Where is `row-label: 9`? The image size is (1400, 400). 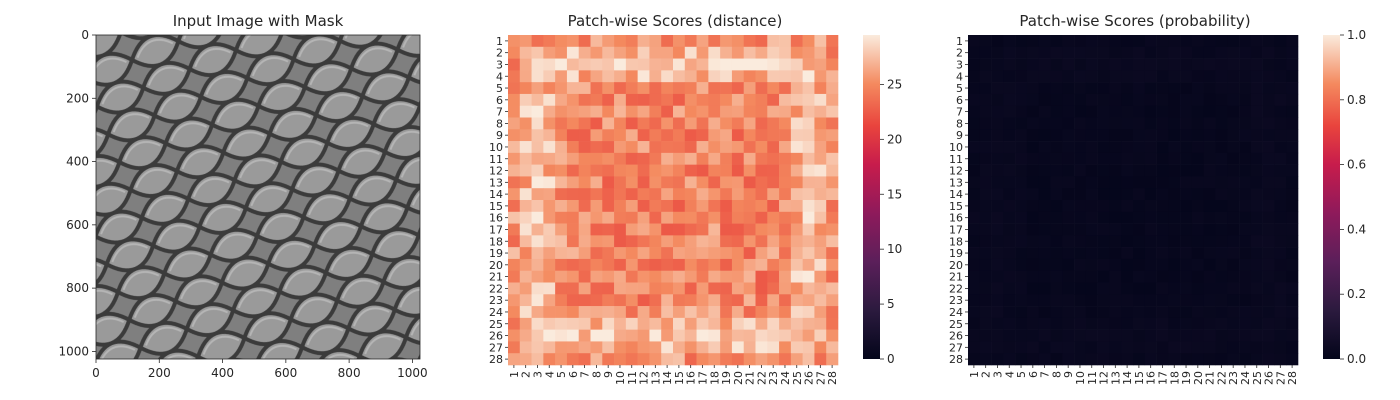
row-label: 9 is located at coordinates (499, 135).